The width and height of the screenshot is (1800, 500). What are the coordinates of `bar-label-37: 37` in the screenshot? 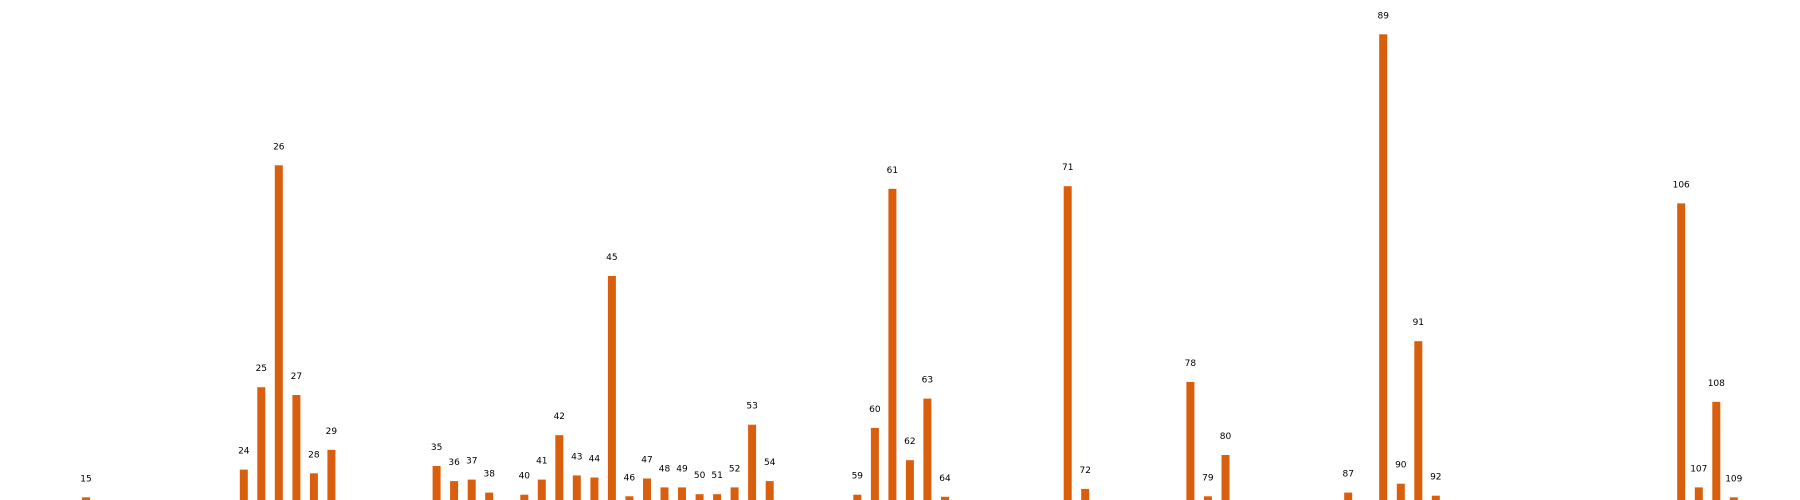 It's located at (471, 462).